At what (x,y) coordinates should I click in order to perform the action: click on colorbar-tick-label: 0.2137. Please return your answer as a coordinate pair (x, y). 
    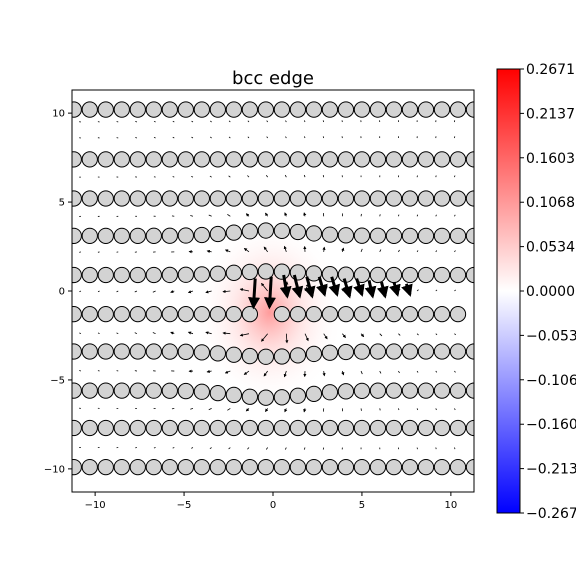
    Looking at the image, I should click on (550, 114).